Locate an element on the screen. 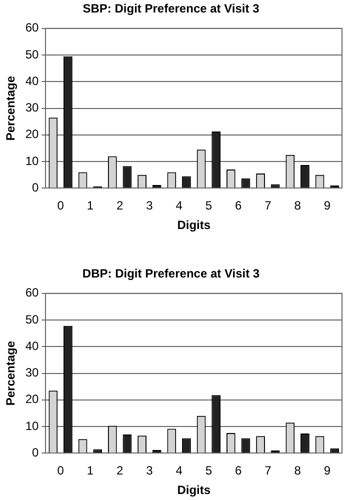  chart-title: DBP: Digit Preference at Visit 3 is located at coordinates (171, 273).